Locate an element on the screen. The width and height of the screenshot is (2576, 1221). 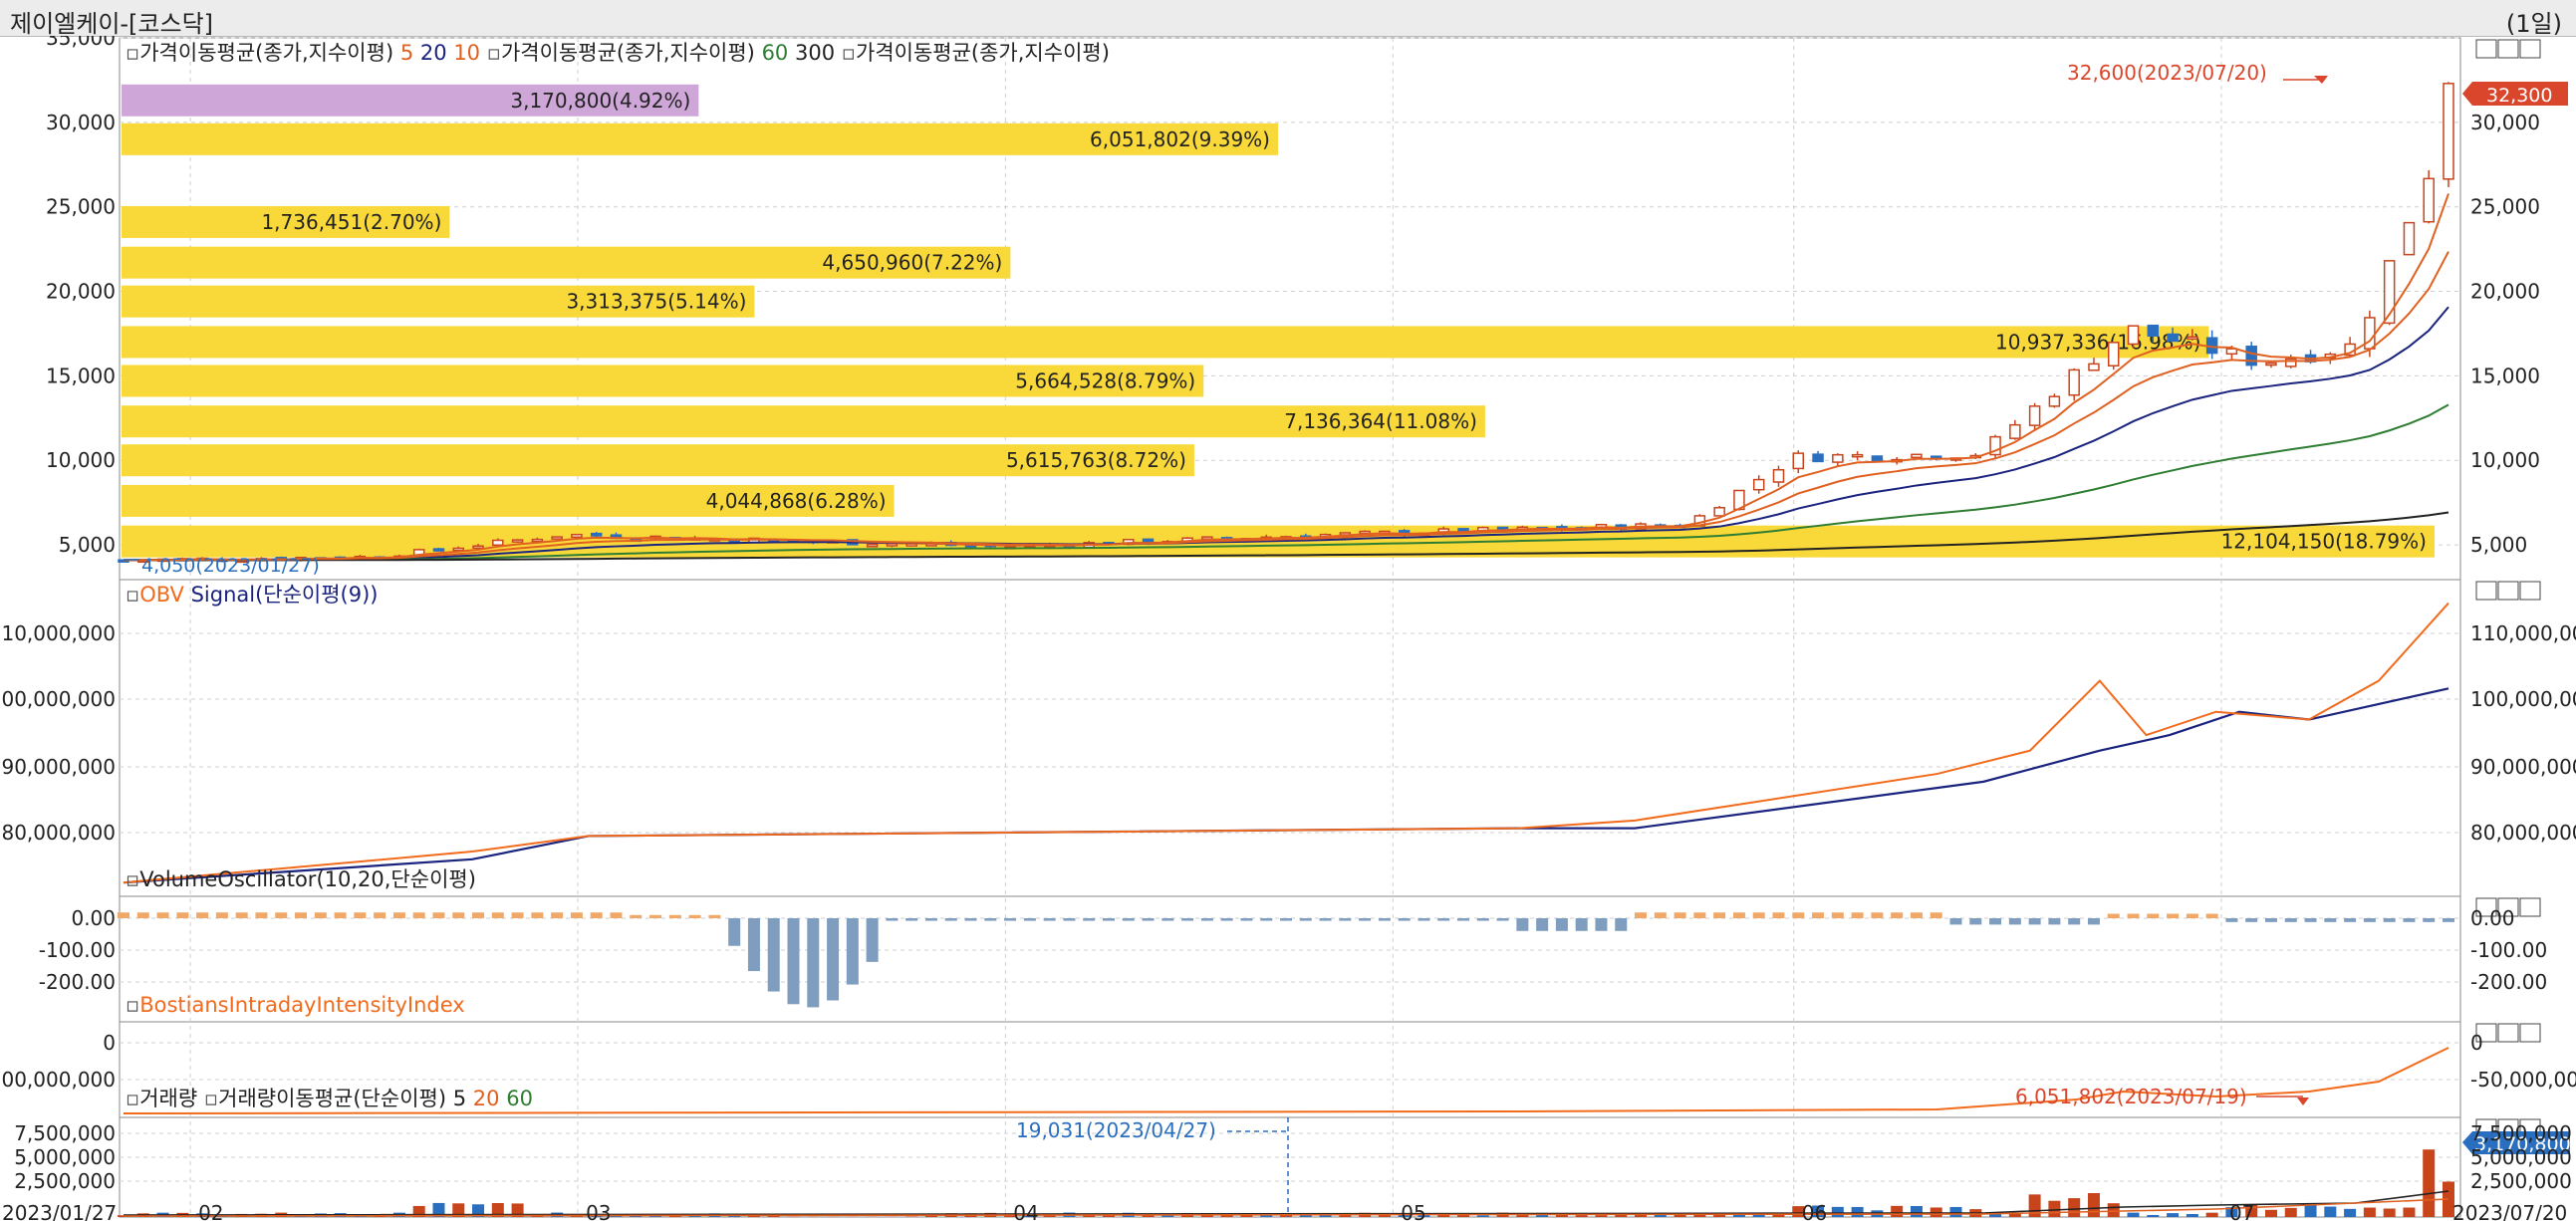
y-tick-label: 110,000,000 is located at coordinates (2523, 633).